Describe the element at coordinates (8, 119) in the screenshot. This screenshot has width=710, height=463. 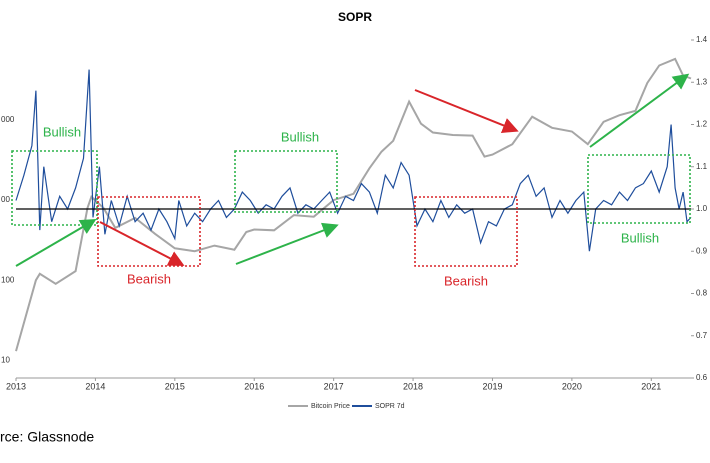
I see `y-tick-label: 000` at that location.